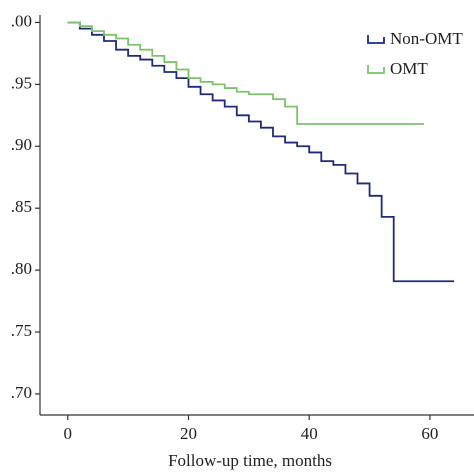 This screenshot has width=474, height=474. Describe the element at coordinates (21, 206) in the screenshot. I see `y-tick-label: .85` at that location.